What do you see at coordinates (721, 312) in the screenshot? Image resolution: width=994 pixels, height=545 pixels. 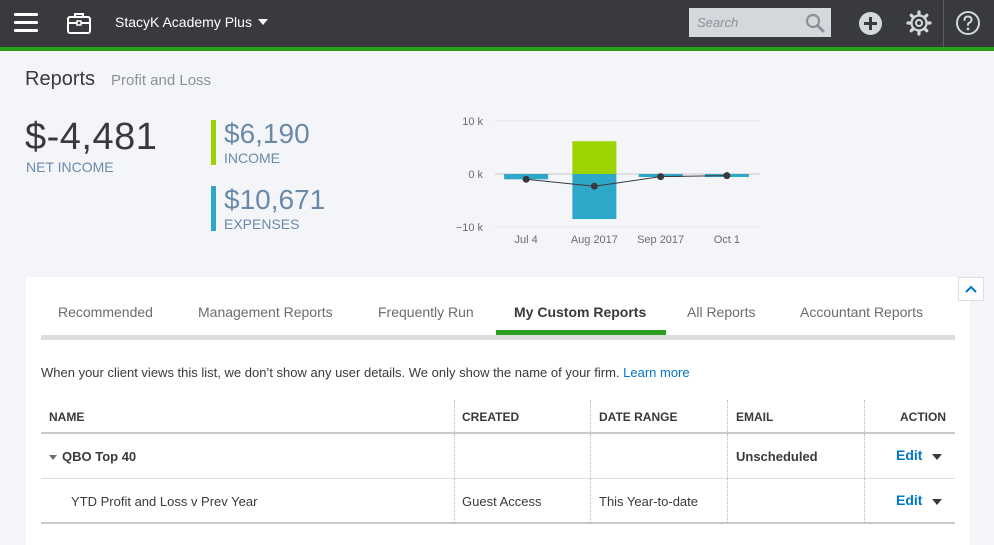 I see `tab-all-reports: All Reports` at bounding box center [721, 312].